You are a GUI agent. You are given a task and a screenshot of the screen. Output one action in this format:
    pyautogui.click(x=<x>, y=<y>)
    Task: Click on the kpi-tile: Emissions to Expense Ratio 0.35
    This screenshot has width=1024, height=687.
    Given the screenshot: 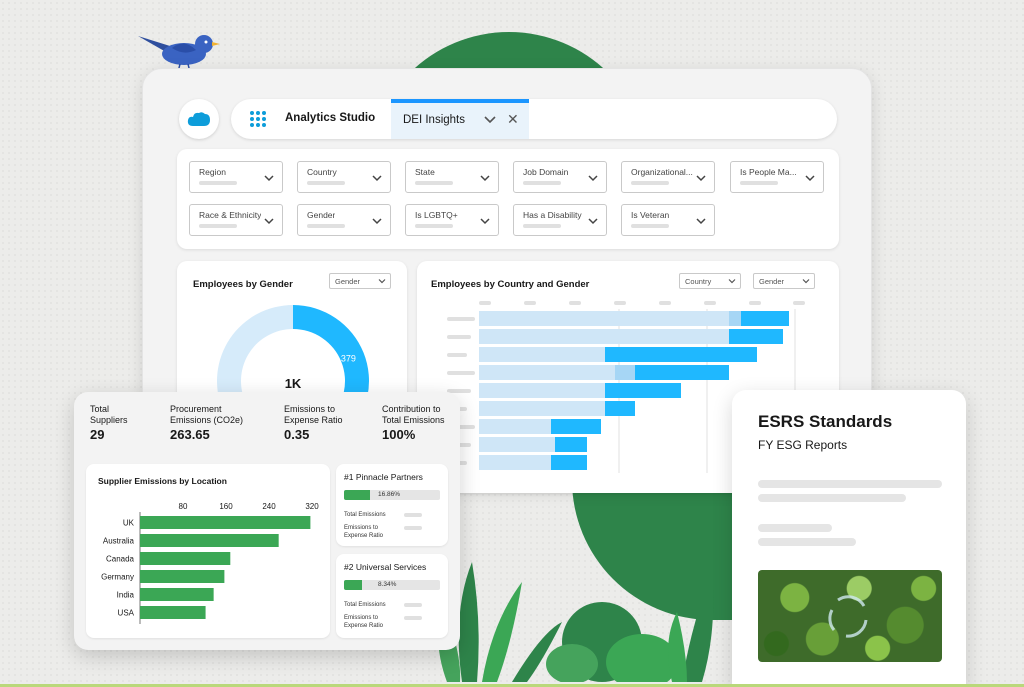 What is the action you would take?
    pyautogui.click(x=313, y=422)
    